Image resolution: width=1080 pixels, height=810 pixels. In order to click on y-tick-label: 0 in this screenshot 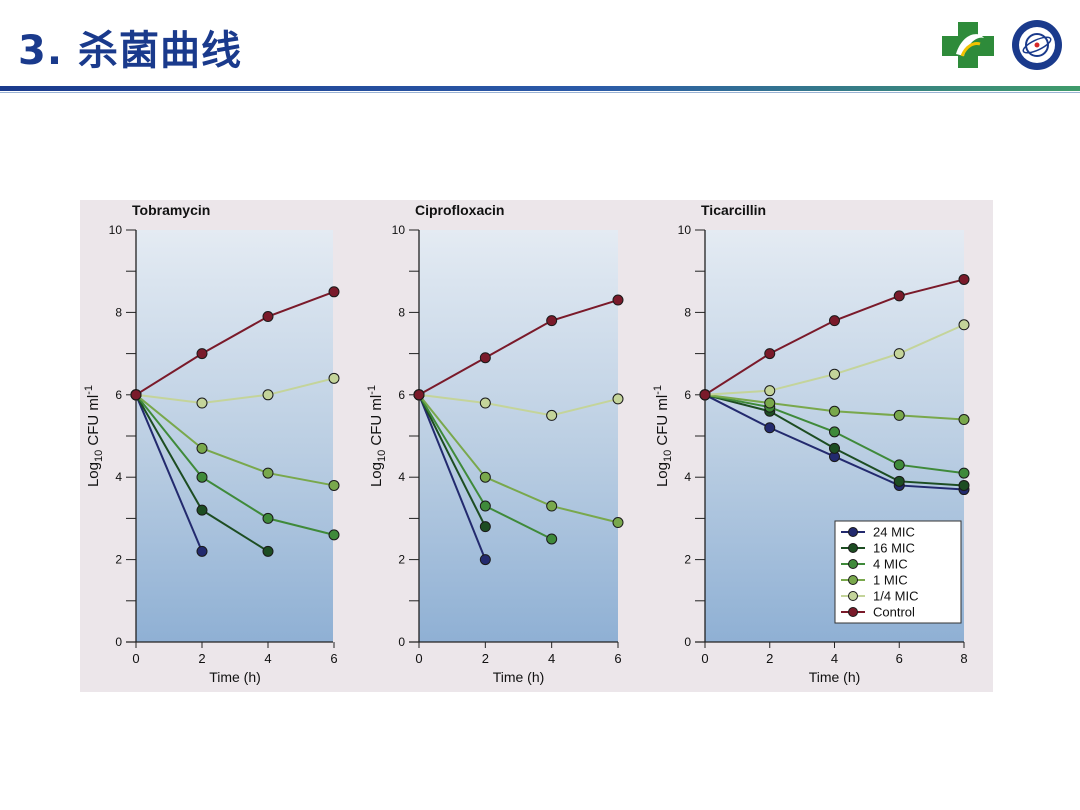, I will do `click(687, 642)`.